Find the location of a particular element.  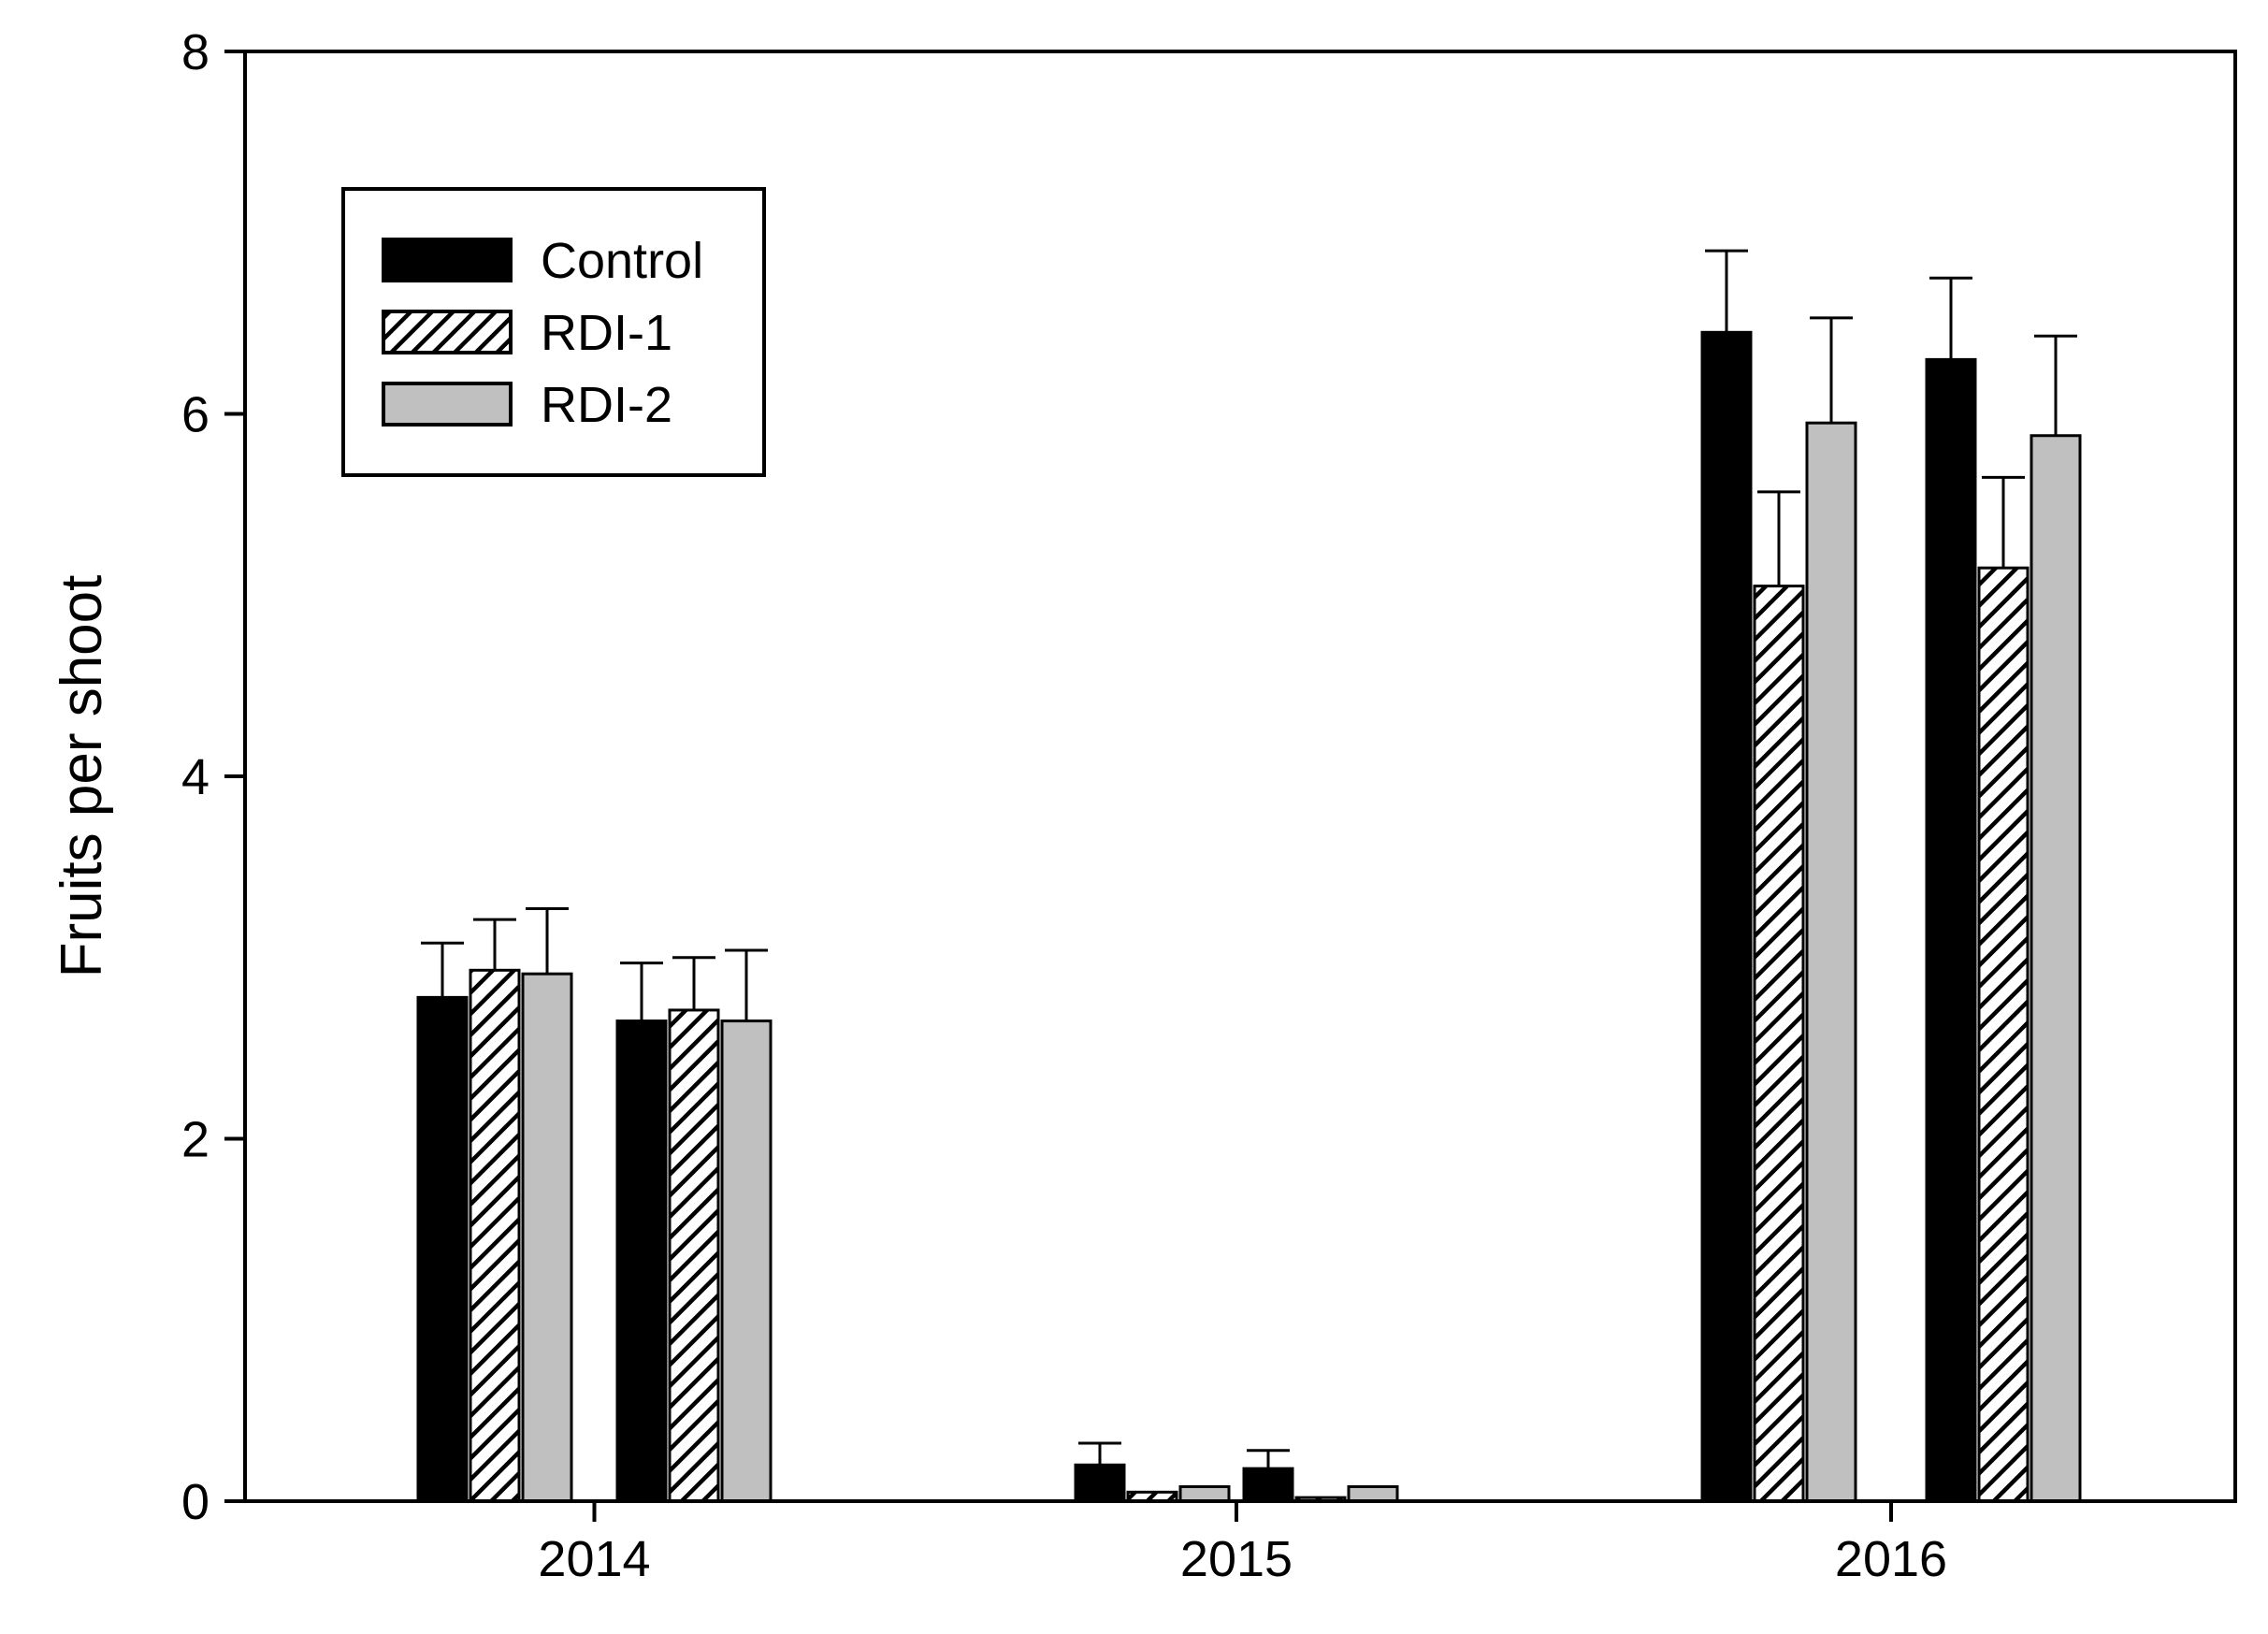

y-tick-label-6: 6 is located at coordinates (195, 415).